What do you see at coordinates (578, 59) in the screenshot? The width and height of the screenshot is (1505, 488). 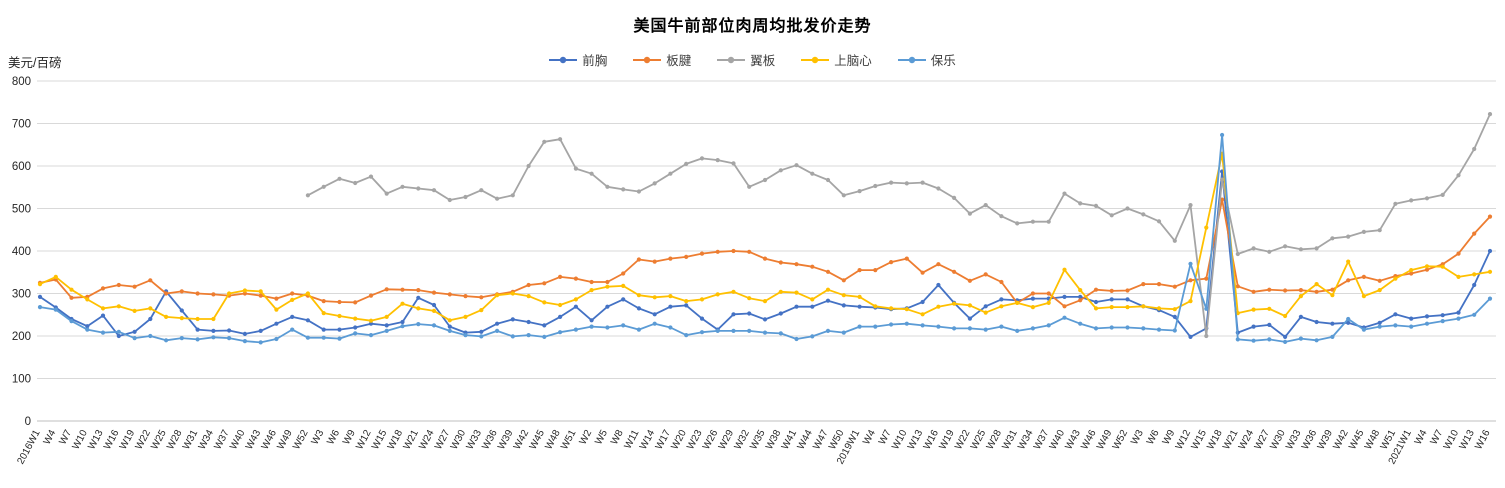 I see `legend-item-前胸: 前胸` at bounding box center [578, 59].